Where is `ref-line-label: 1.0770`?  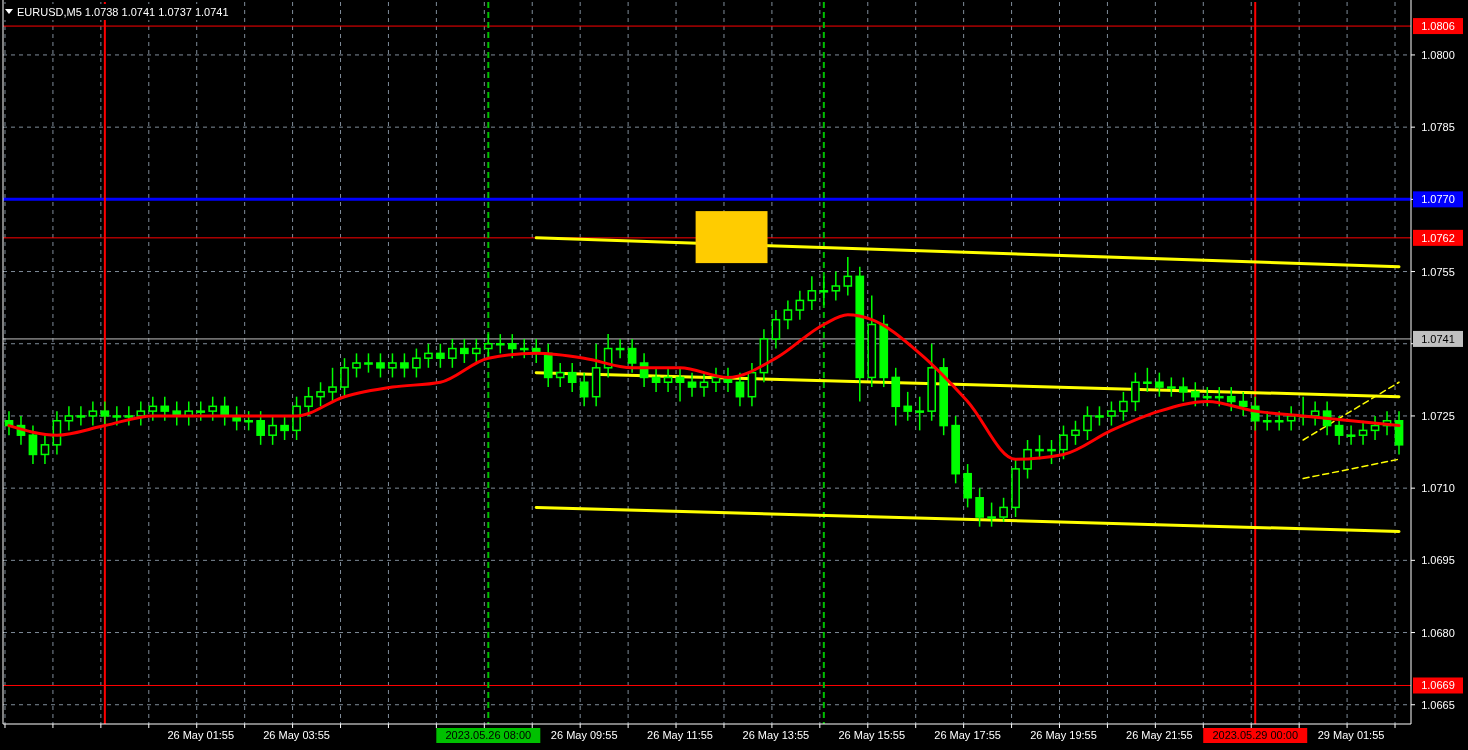 ref-line-label: 1.0770 is located at coordinates (1438, 199).